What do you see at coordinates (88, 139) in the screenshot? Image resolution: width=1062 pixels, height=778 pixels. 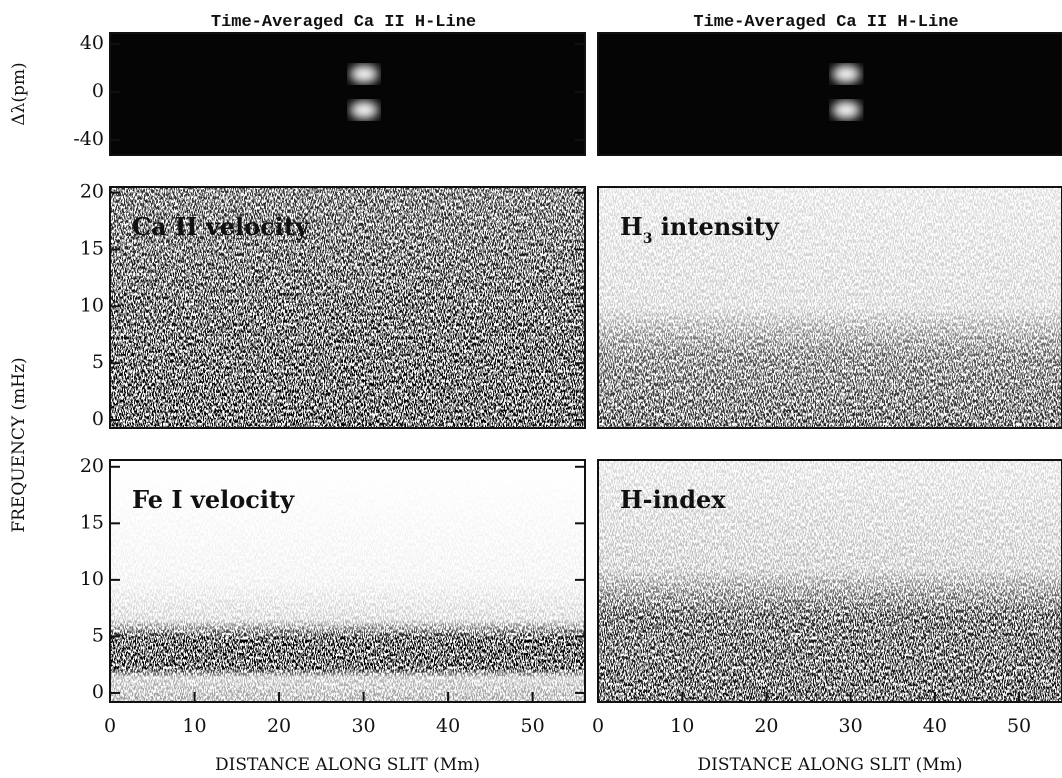 I see `y-tick-label: -40` at bounding box center [88, 139].